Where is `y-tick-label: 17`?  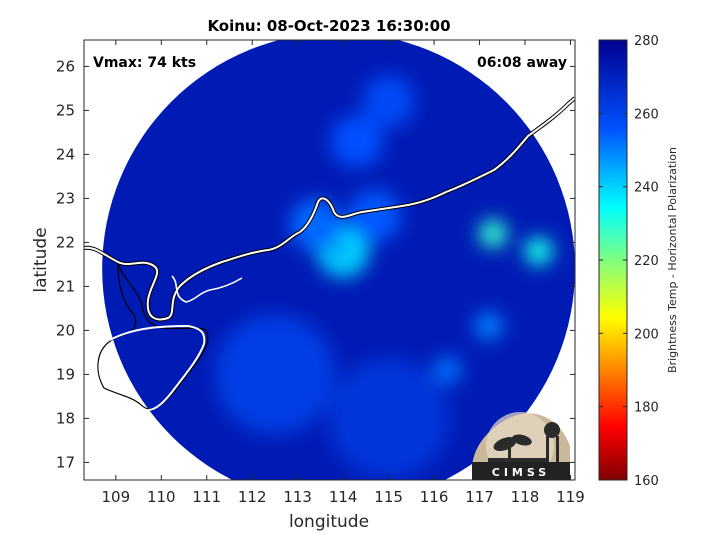
y-tick-label: 17 is located at coordinates (65, 462).